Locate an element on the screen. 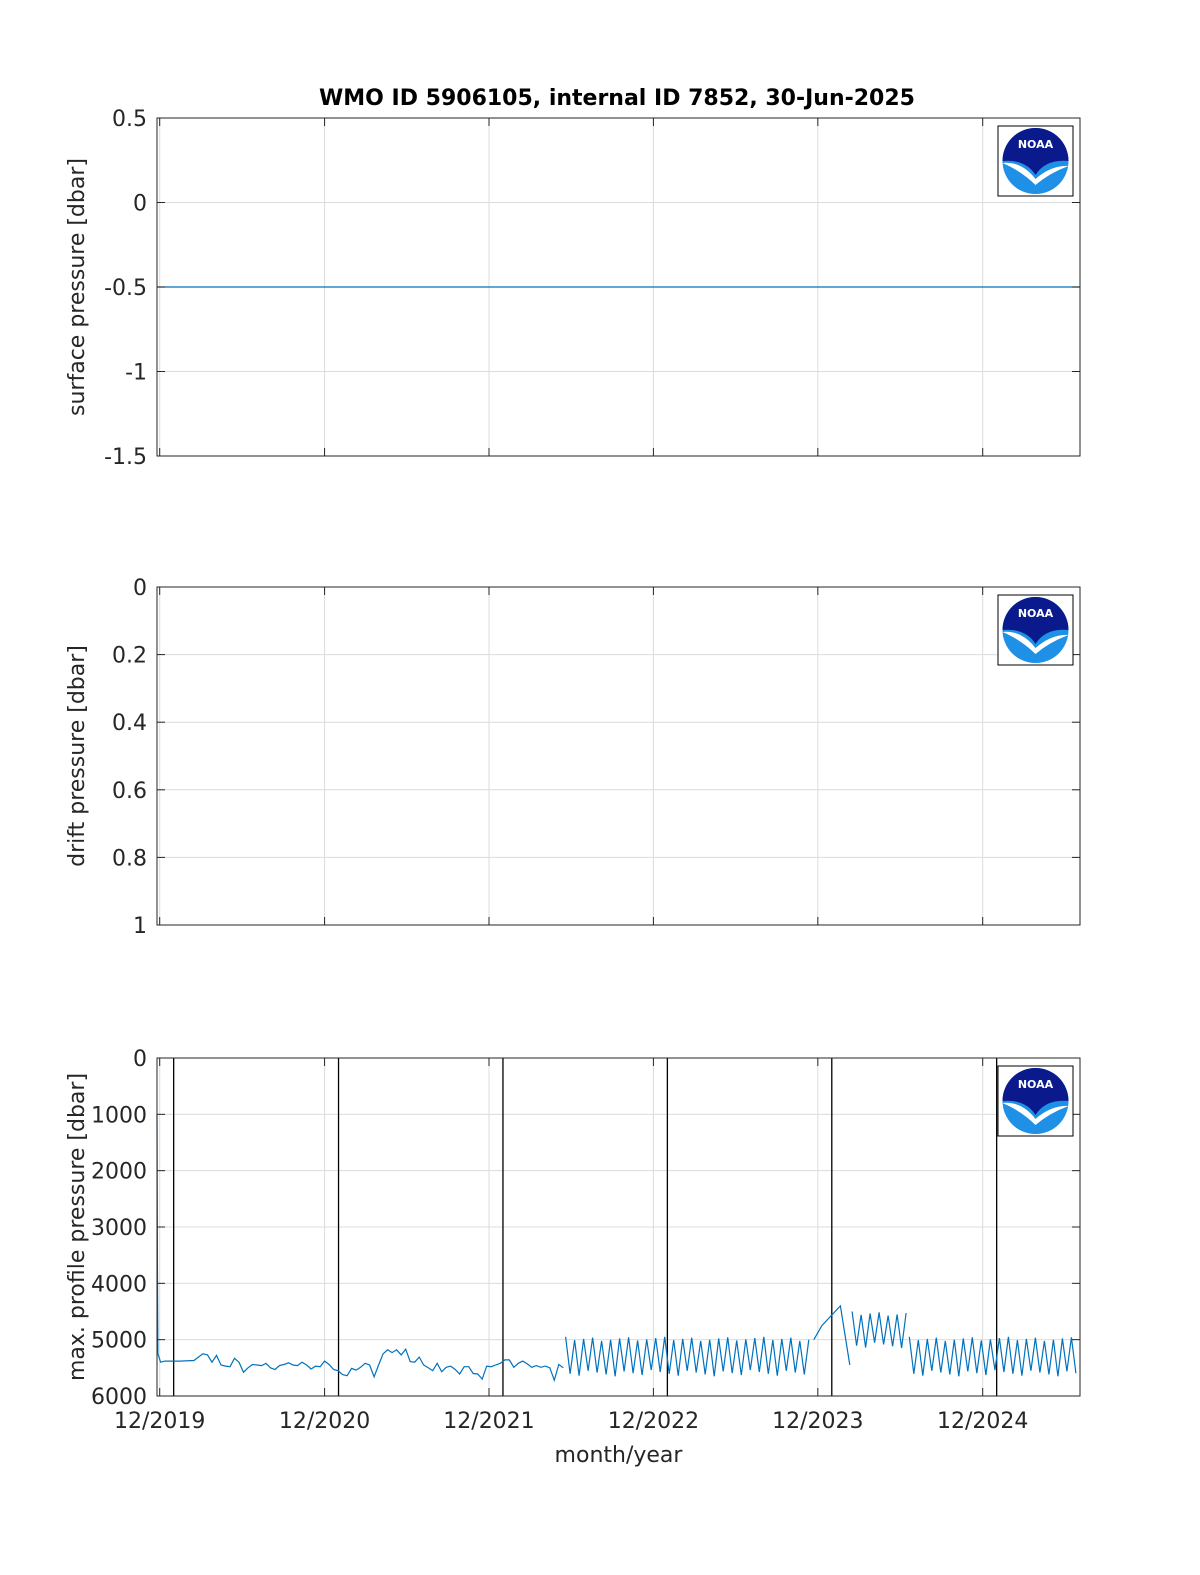 This screenshot has height=1575, width=1200. y-tick-label: -1.5 is located at coordinates (125, 457).